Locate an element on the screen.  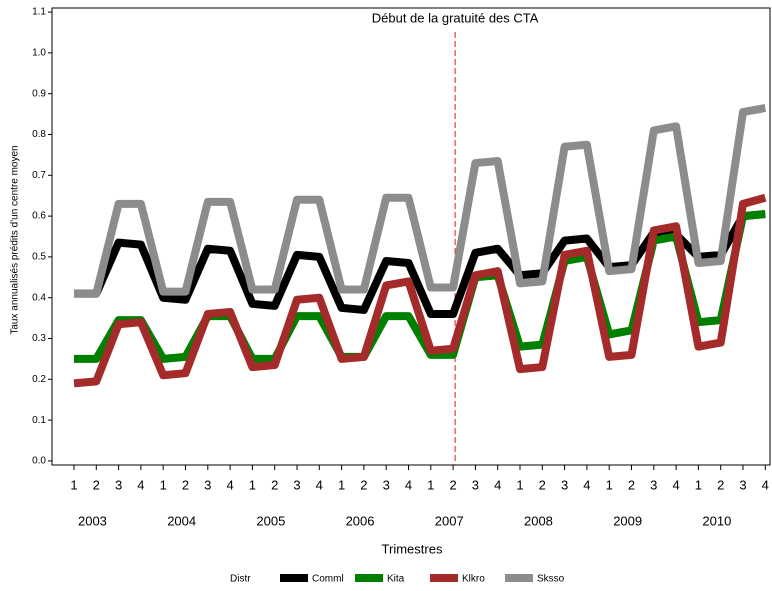
legend-label: Sksso is located at coordinates (551, 579).